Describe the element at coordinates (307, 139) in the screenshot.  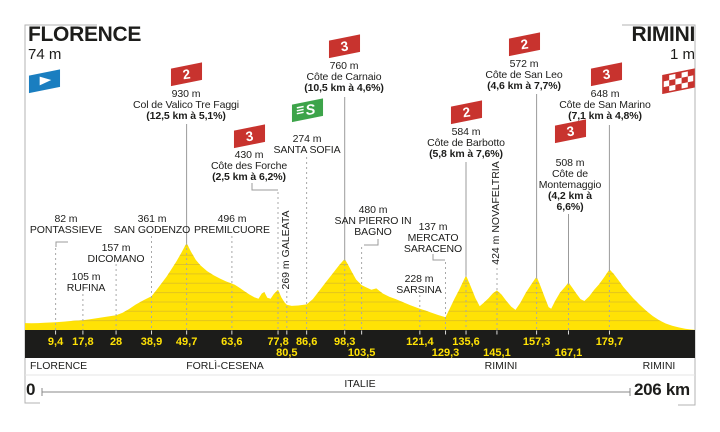
I see `sprint-elevation: 274 m` at that location.